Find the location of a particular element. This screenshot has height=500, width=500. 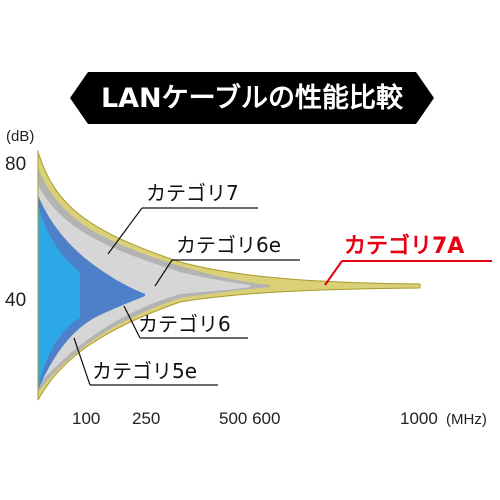

title-banner: LANケーブルの性能比較 is located at coordinates (252, 98).